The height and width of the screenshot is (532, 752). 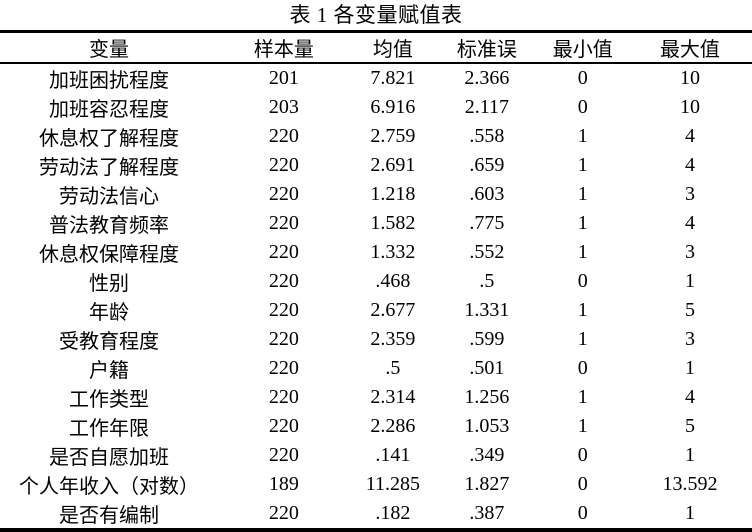 I want to click on variable-name-cell: 劳动法了解程度, so click(x=109, y=168).